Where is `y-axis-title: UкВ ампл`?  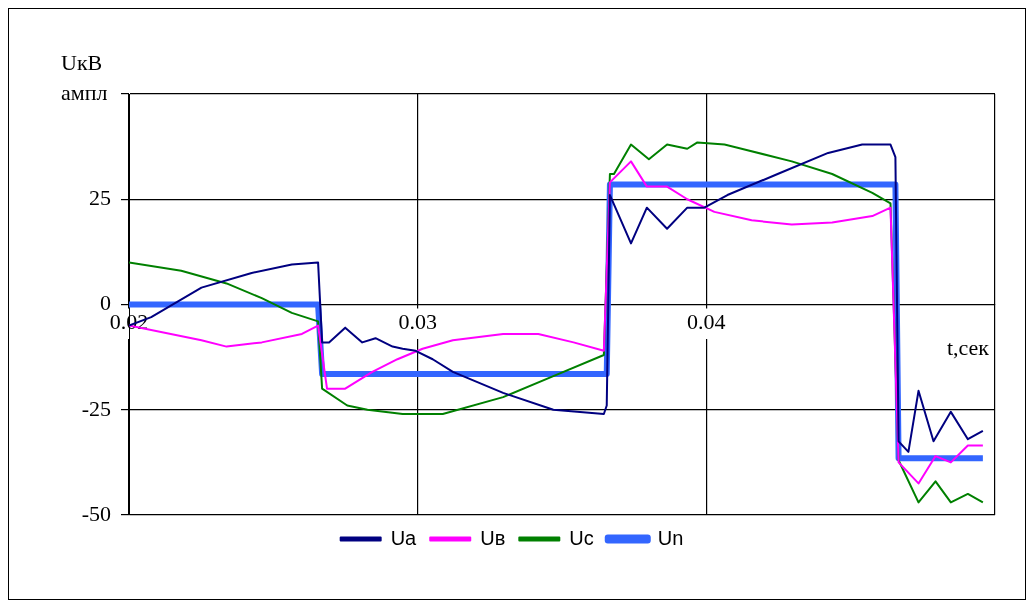
y-axis-title: UкВ ампл is located at coordinates (84, 77).